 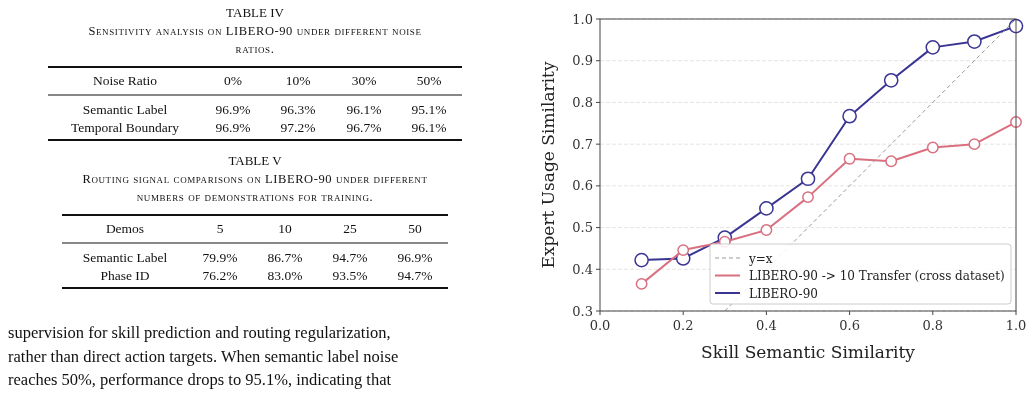 I want to click on y-tick-label: 0.8, so click(x=582, y=102).